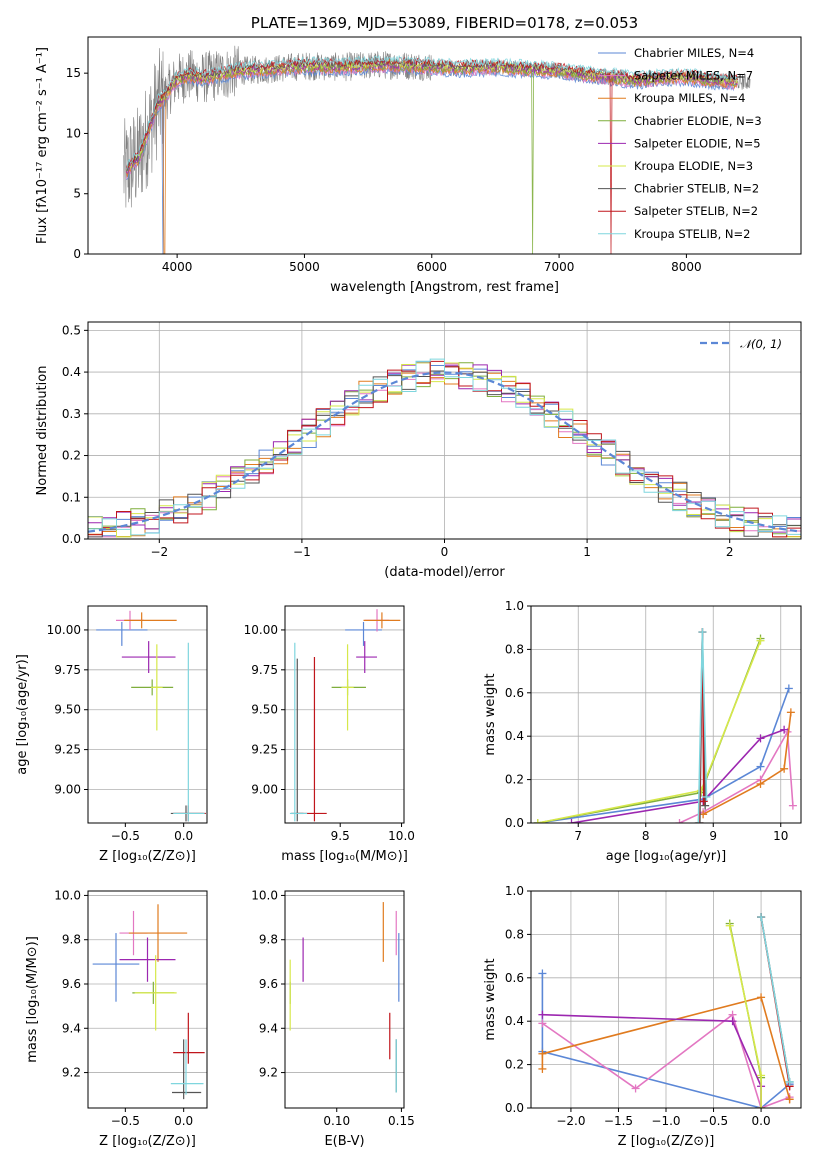 The height and width of the screenshot is (1170, 819). I want to click on x-tick-label: 0.10, so click(336, 1121).